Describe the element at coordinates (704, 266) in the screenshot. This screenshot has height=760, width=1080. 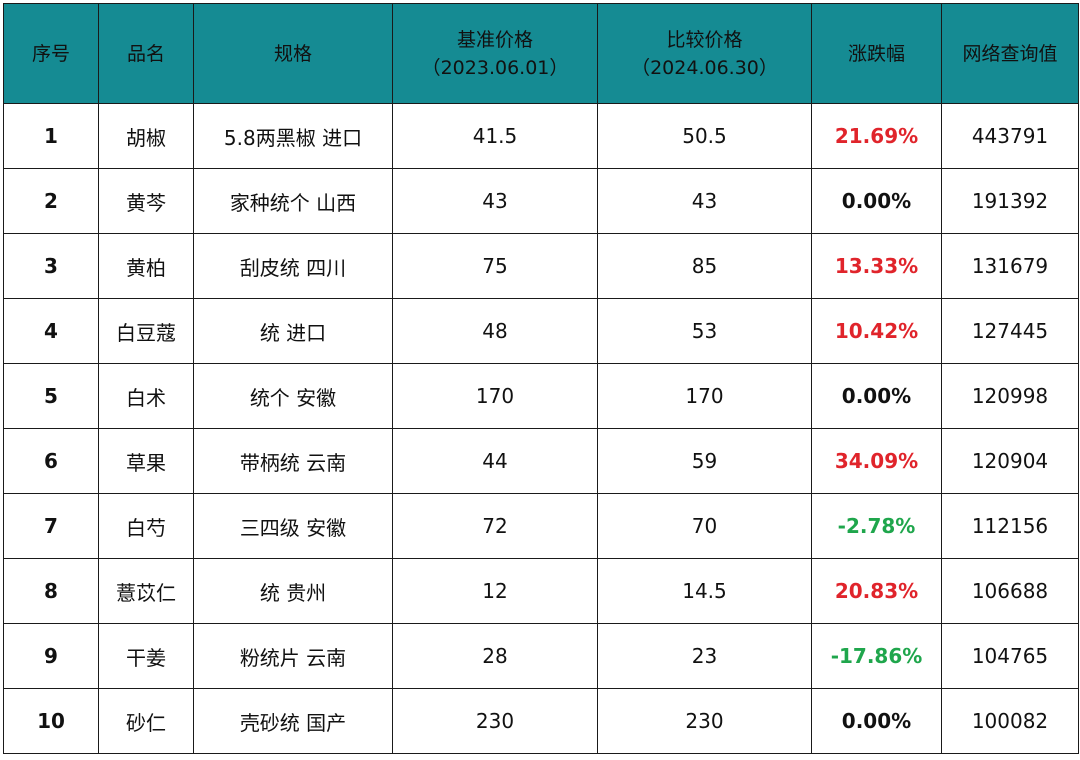
I see `cell-compare-price: 85` at that location.